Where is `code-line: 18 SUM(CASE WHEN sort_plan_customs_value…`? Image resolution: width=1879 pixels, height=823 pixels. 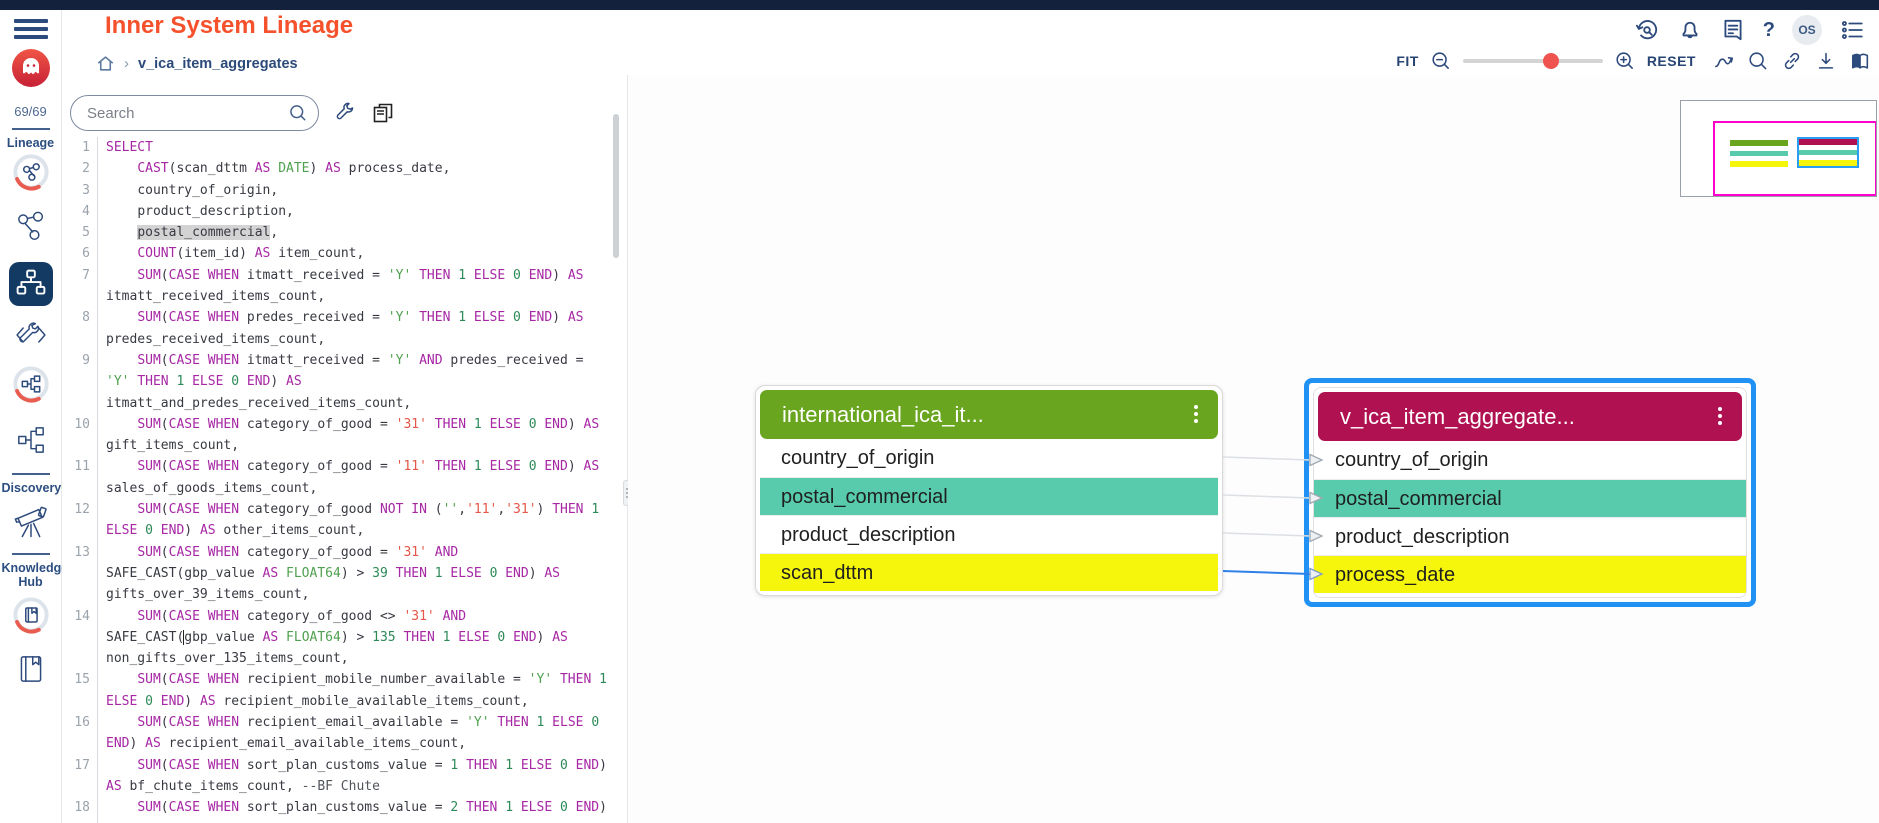
code-line: 18 SUM(CASE WHEN sort_plan_customs_value… is located at coordinates (338, 810).